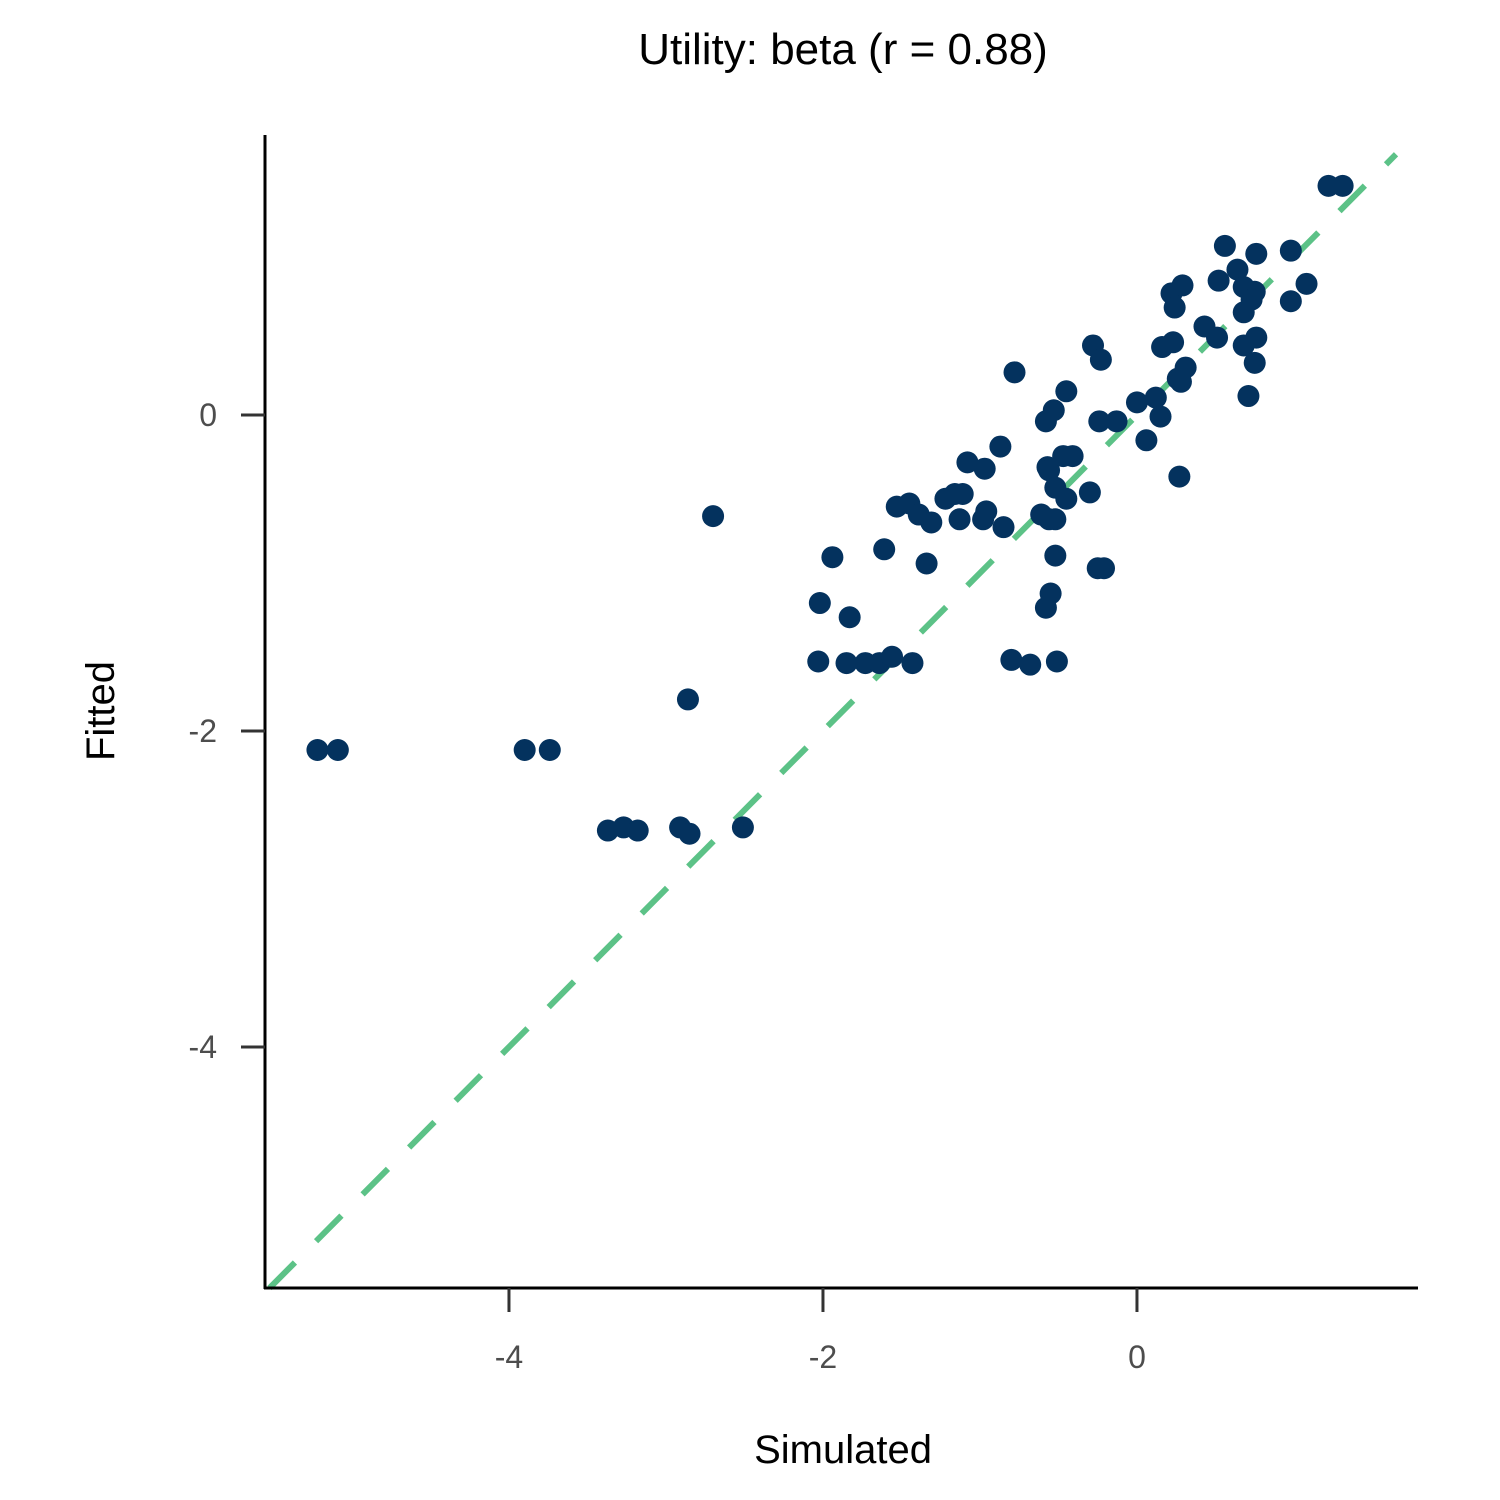  What do you see at coordinates (820, 1331) in the screenshot?
I see `x-ticks: -4 -2 0` at bounding box center [820, 1331].